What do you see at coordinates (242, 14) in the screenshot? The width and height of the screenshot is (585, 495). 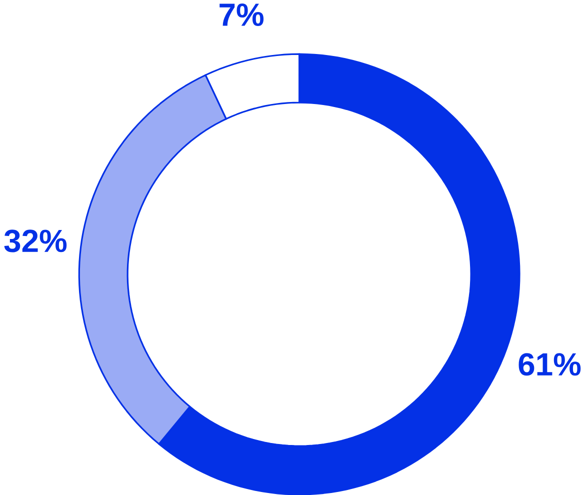 I see `data-label: 7%` at bounding box center [242, 14].